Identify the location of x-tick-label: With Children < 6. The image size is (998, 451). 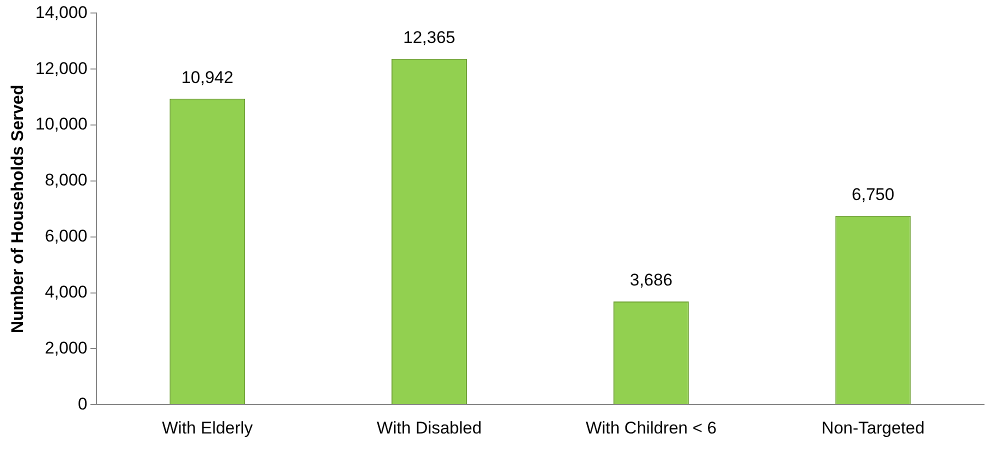
(651, 428).